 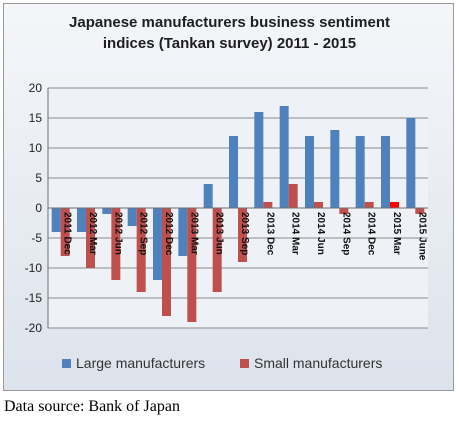 What do you see at coordinates (36, 148) in the screenshot?
I see `y-tick-label-6: 10` at bounding box center [36, 148].